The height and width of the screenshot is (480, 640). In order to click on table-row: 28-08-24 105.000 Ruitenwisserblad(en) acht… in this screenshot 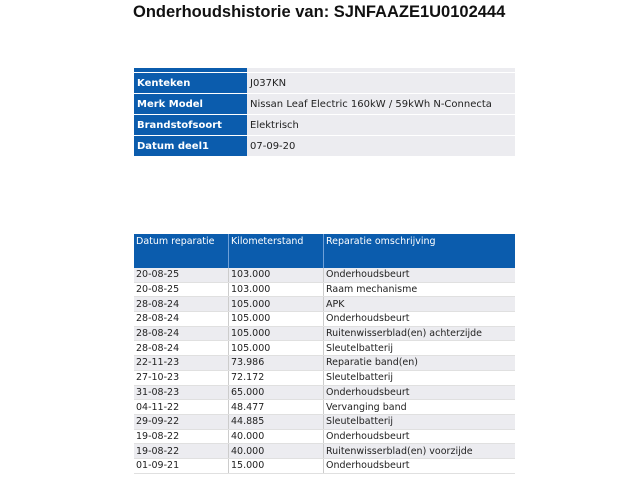, I will do `click(324, 334)`.